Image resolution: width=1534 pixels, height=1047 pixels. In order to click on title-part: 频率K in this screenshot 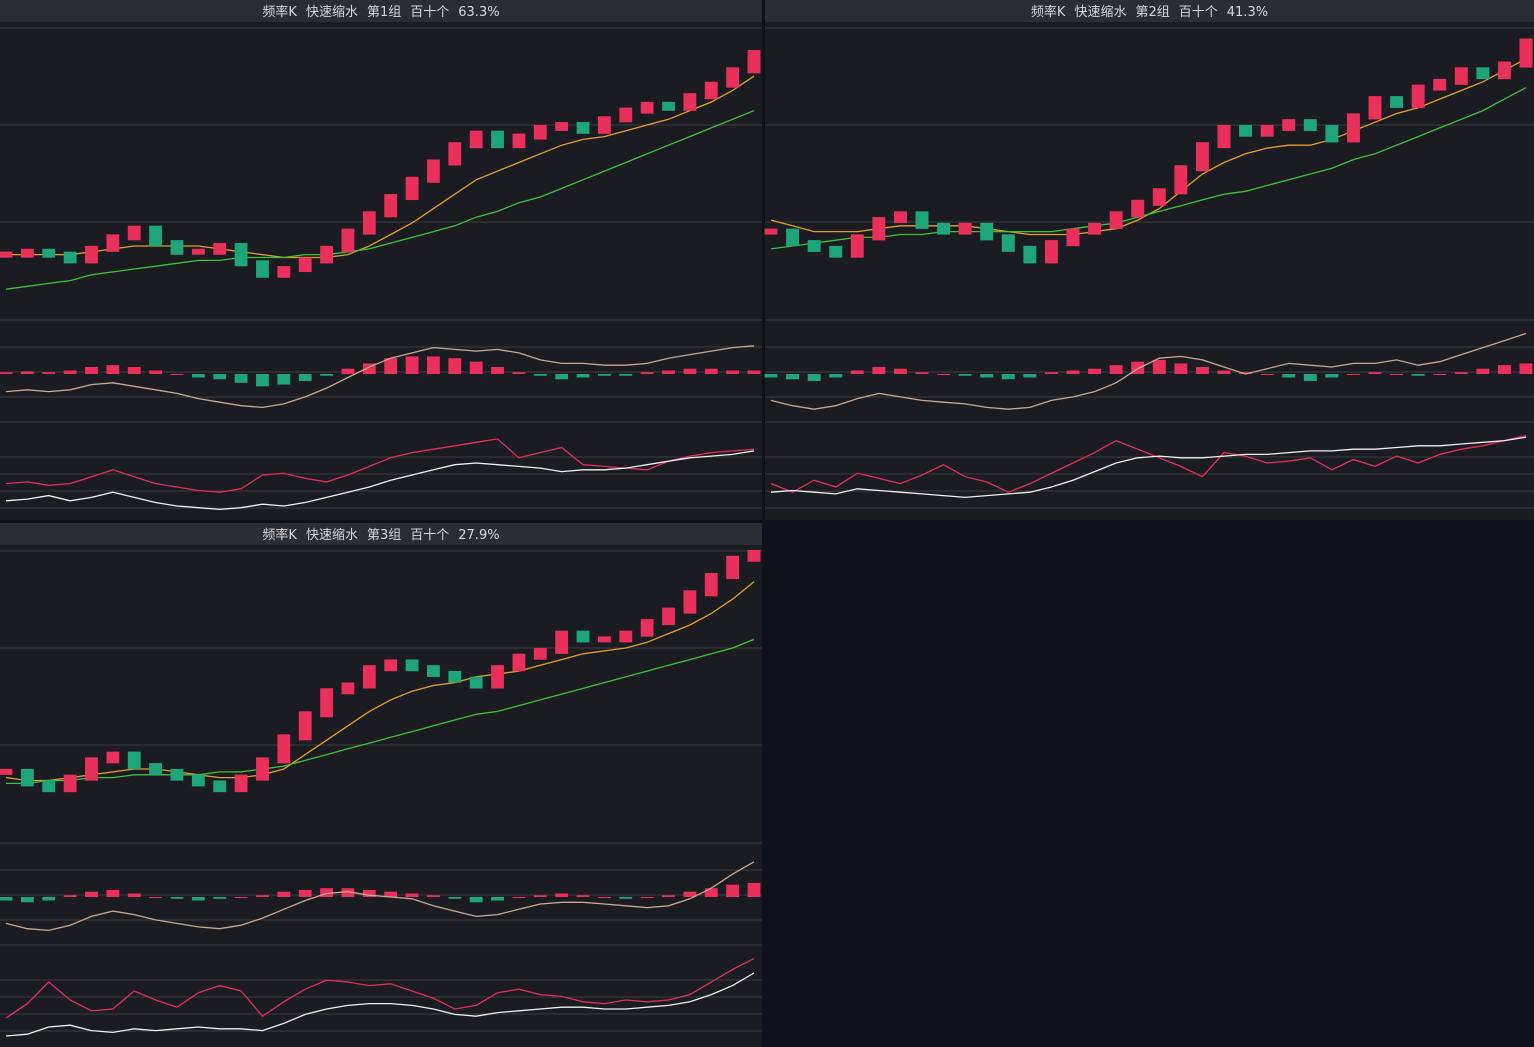, I will do `click(279, 12)`.